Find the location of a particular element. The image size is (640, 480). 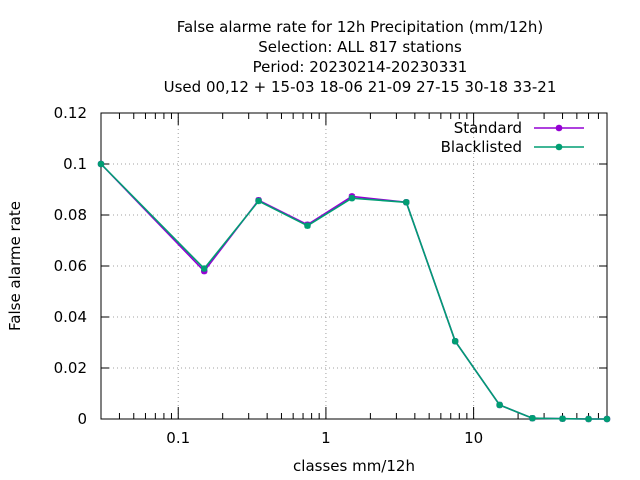

title-line-2: Period: 20230214-20230331 is located at coordinates (360, 67).